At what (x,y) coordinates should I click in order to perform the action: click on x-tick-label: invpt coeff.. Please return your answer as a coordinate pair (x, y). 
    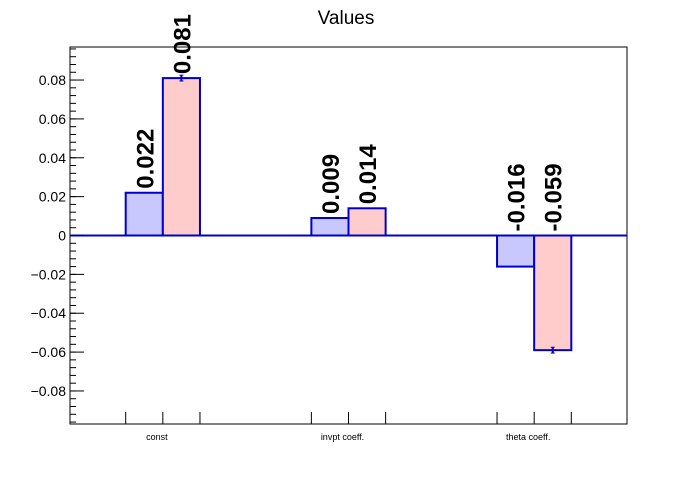
    Looking at the image, I should click on (342, 437).